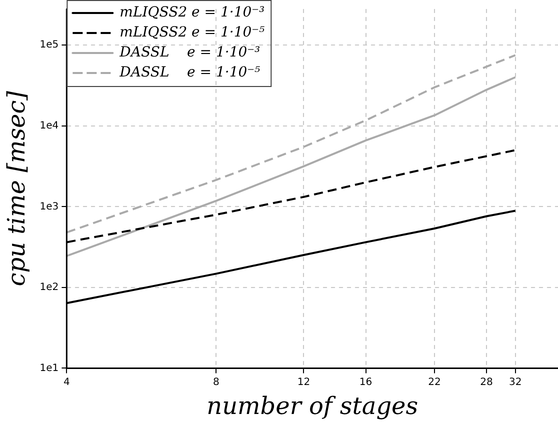 The height and width of the screenshot is (426, 558). Describe the element at coordinates (434, 382) in the screenshot. I see `x-tick-label: 22` at that location.